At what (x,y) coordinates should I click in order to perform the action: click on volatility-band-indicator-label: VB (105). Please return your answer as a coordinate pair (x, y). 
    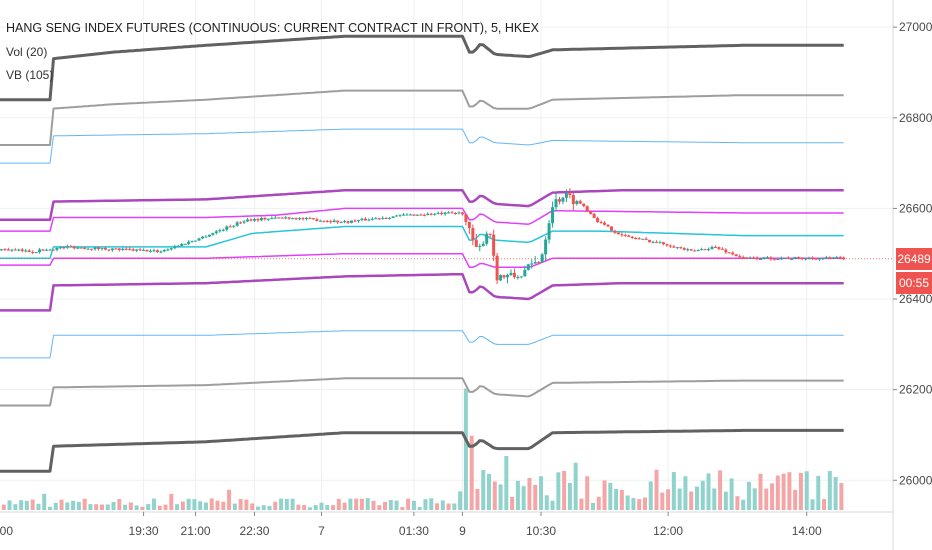
    Looking at the image, I should click on (30, 75).